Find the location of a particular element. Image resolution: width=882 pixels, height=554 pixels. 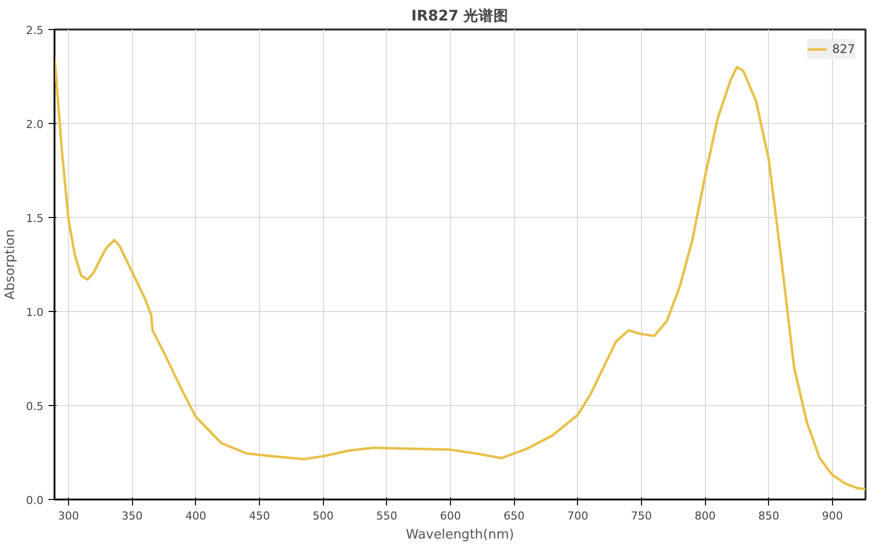

x-tick-label: 800 is located at coordinates (705, 516).